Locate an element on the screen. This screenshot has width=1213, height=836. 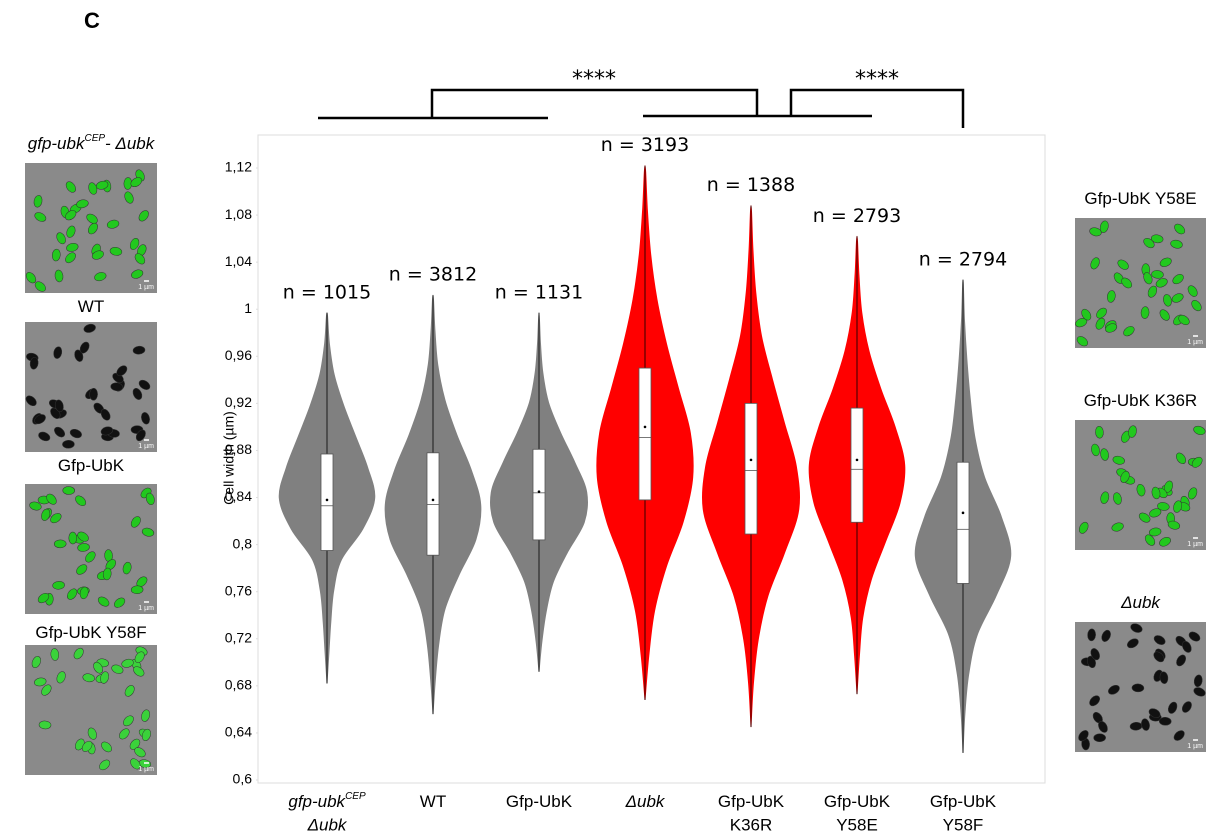
y-axis-label: Cell width (µm) is located at coordinates (229, 458).